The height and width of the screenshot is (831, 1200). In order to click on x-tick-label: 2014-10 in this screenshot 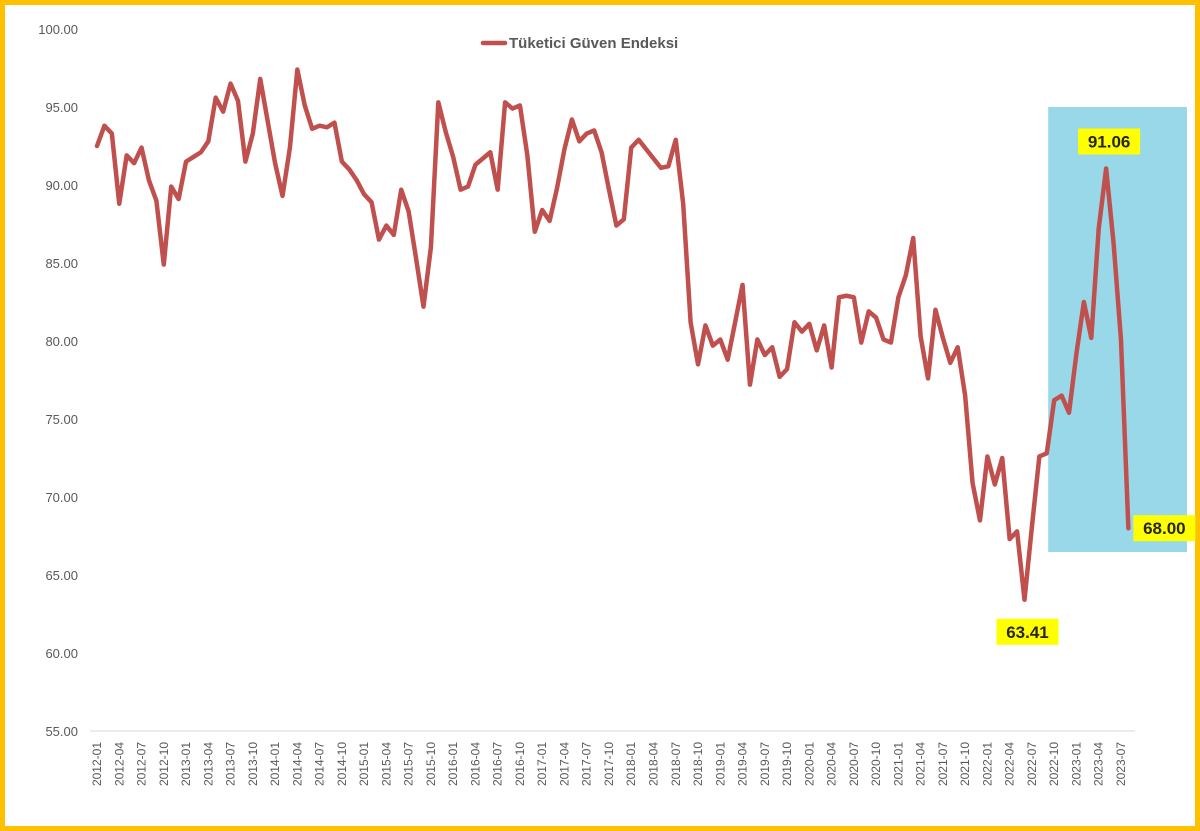, I will do `click(342, 764)`.